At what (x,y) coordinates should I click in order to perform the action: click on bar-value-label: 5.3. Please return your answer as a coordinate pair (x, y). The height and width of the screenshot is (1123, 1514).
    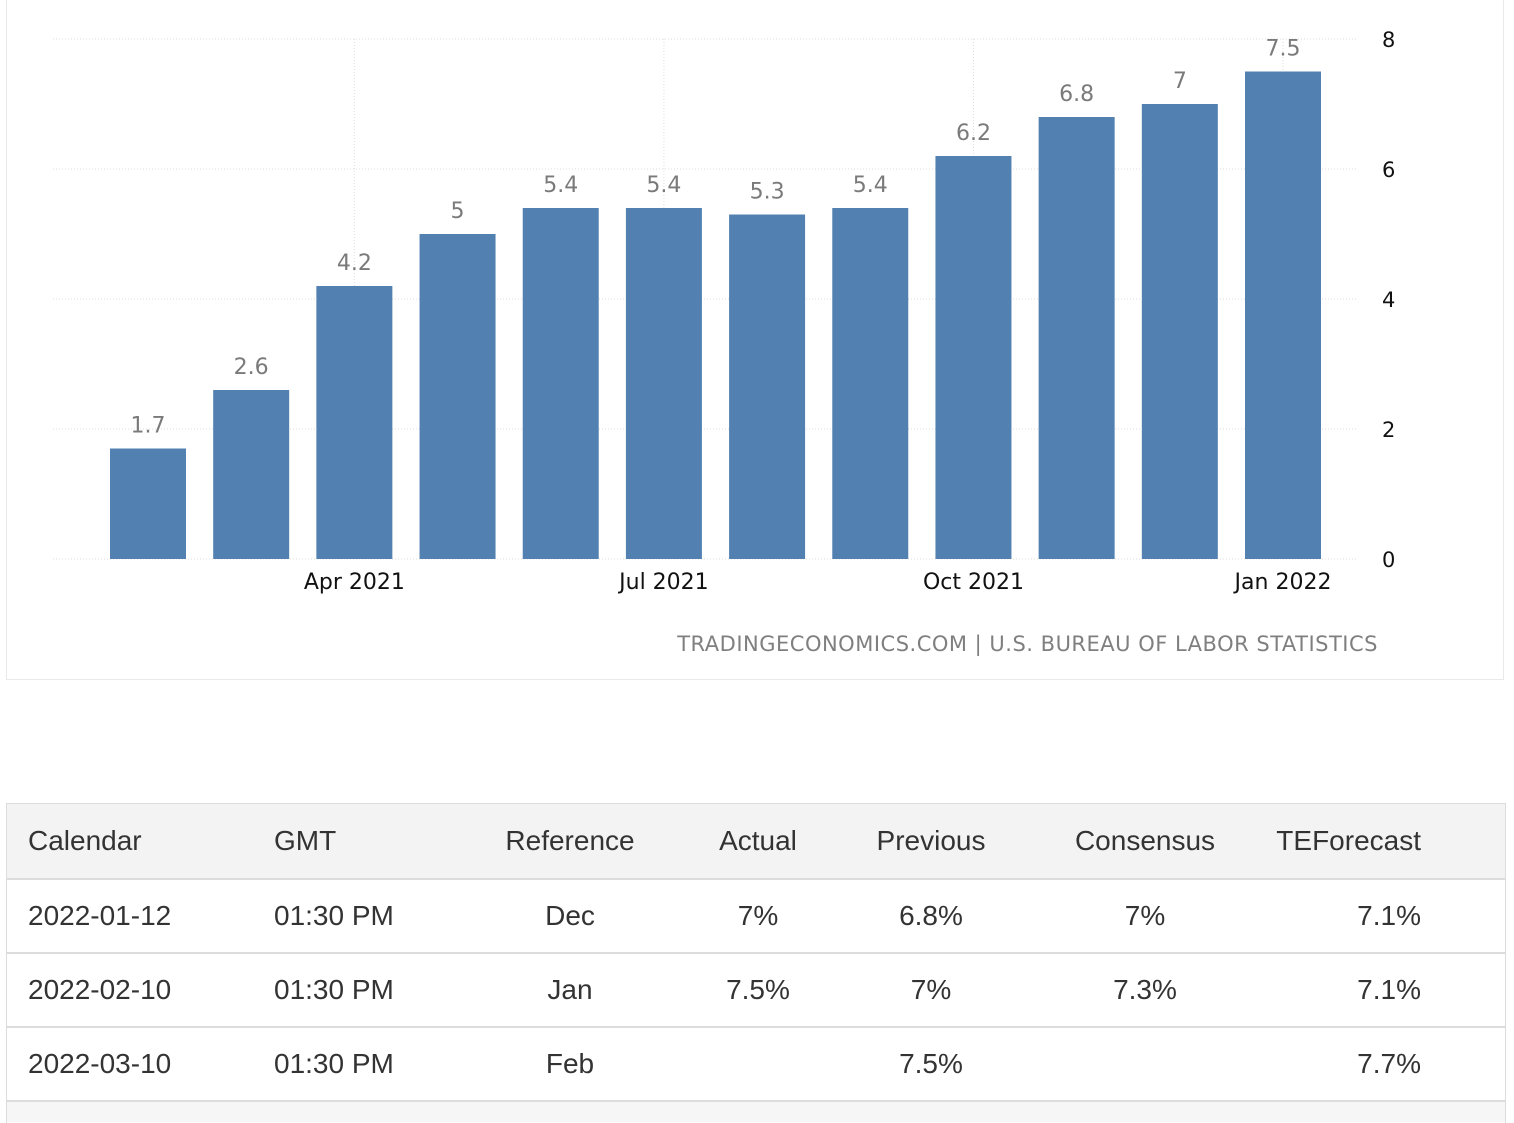
    Looking at the image, I should click on (767, 192).